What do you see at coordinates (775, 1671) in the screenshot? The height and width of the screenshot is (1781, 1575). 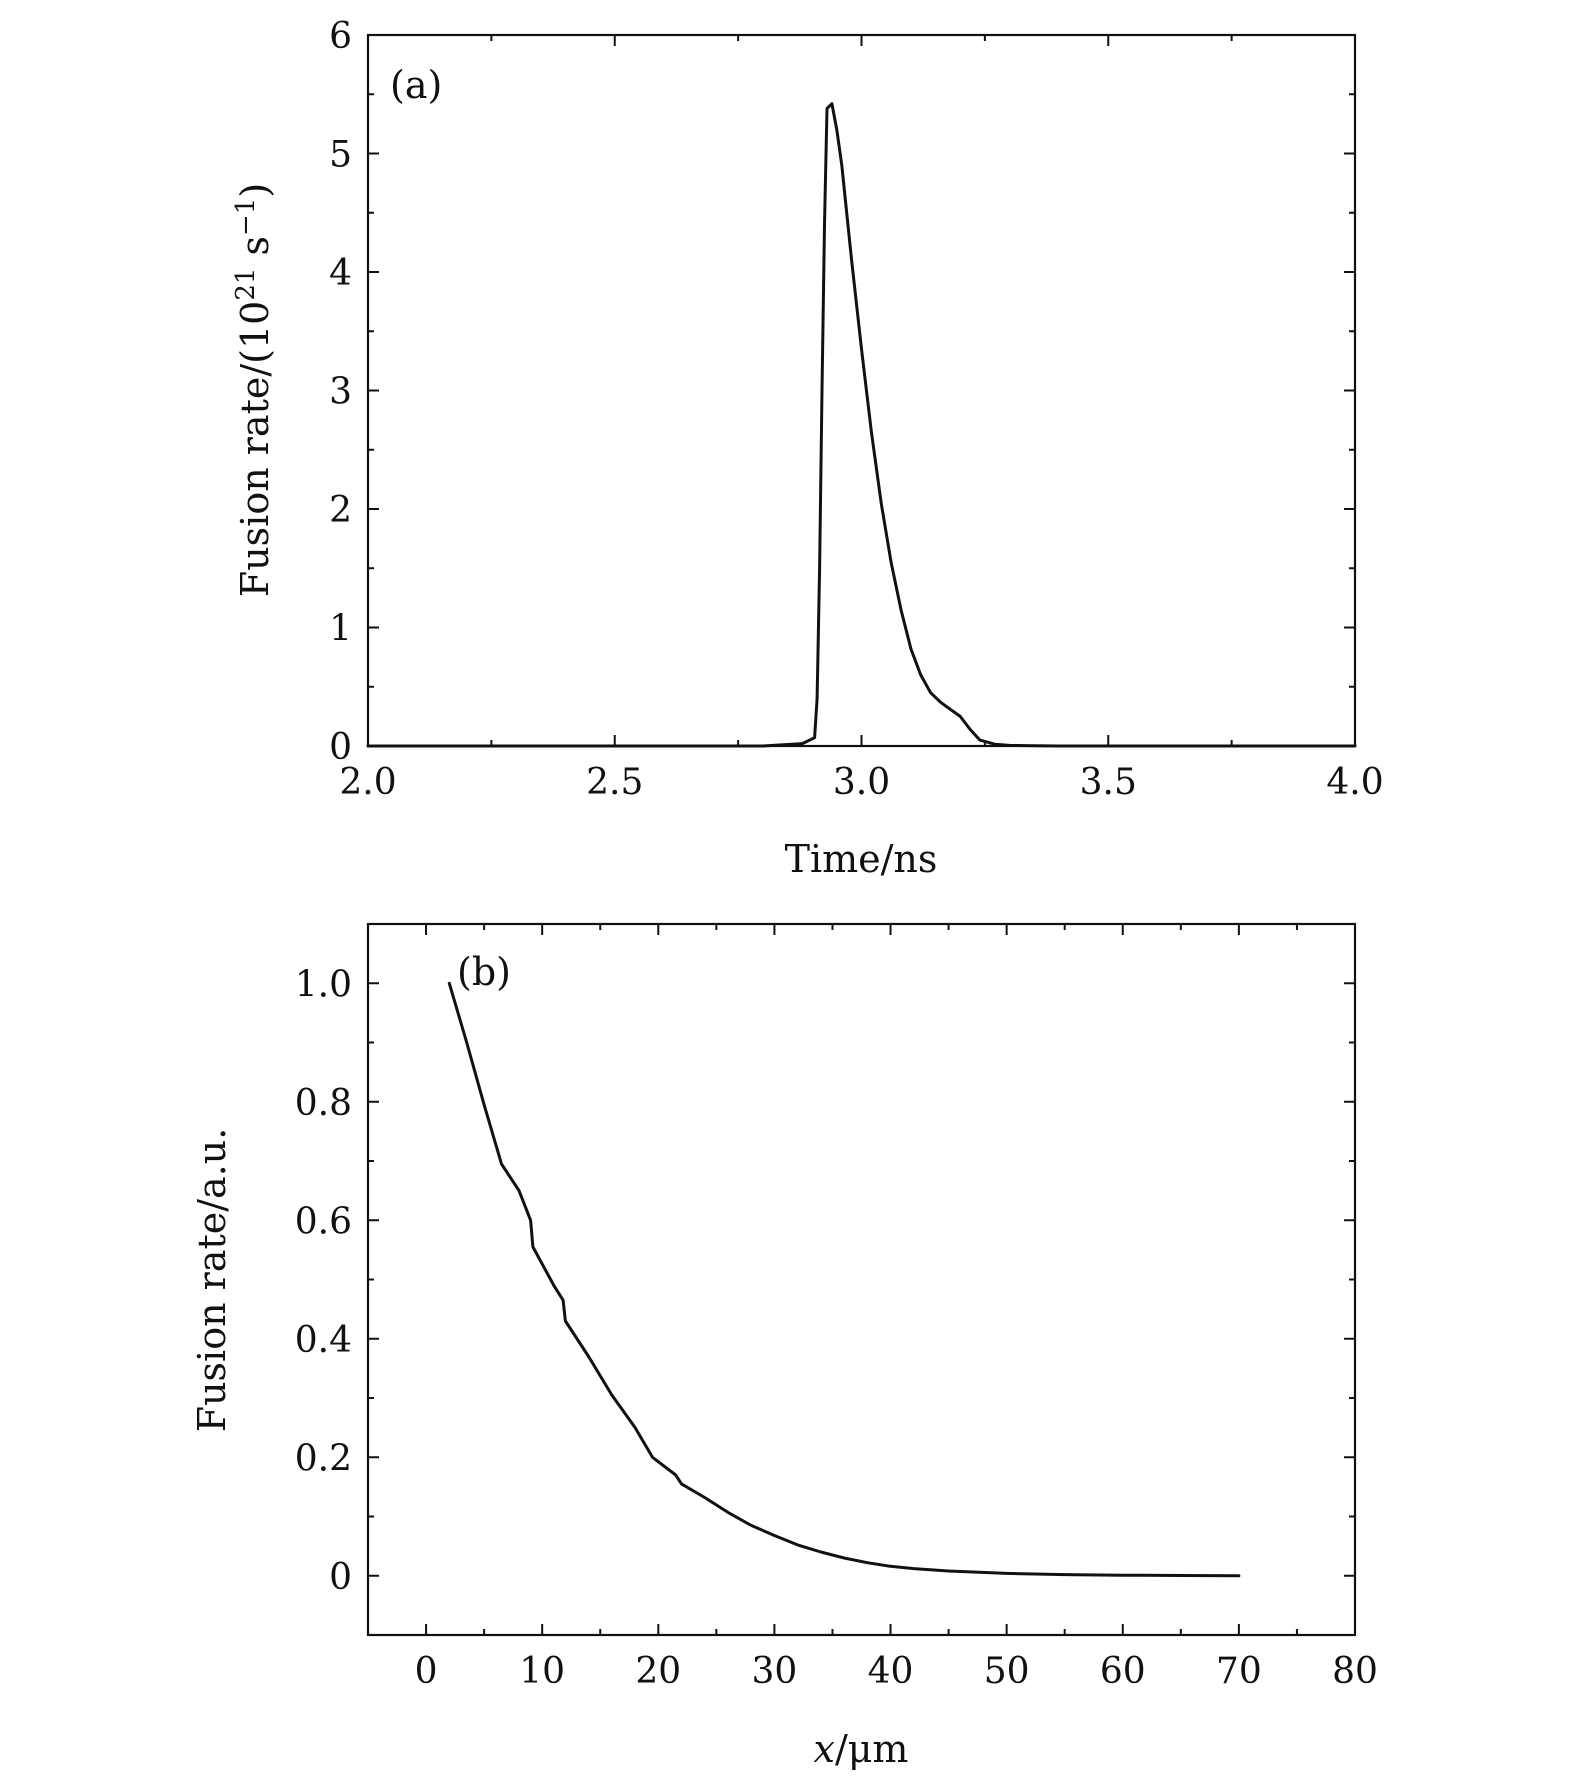 I see `x-tick-label: 30` at bounding box center [775, 1671].